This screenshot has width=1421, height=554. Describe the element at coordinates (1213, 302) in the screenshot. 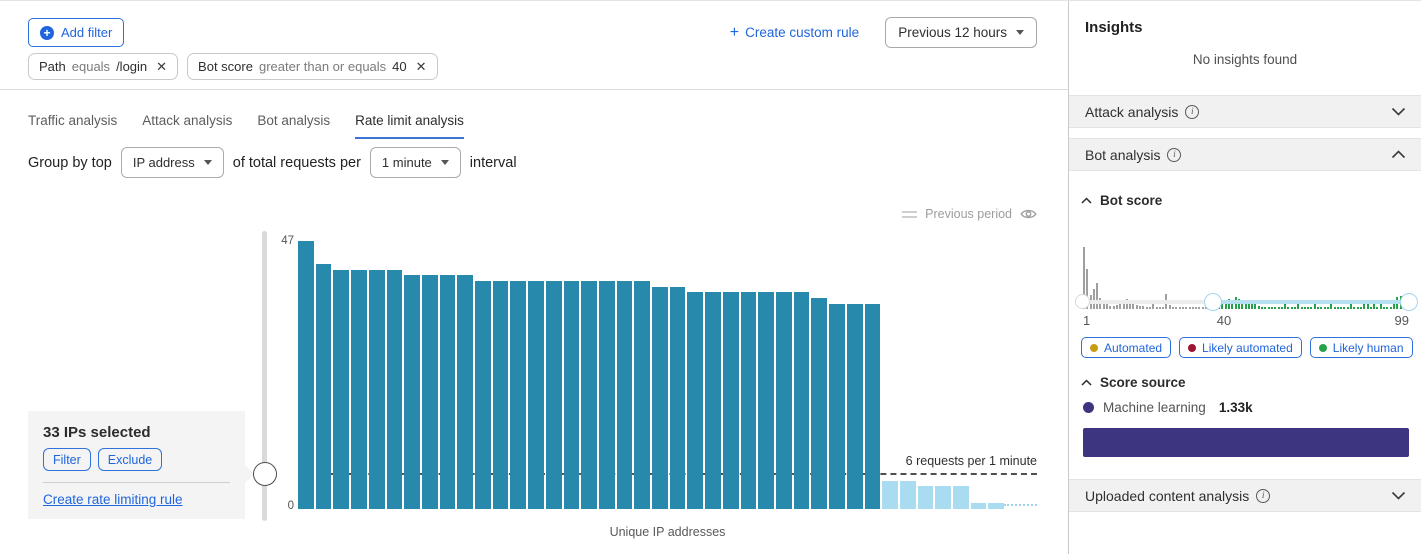

I see `slider-handle-from` at that location.